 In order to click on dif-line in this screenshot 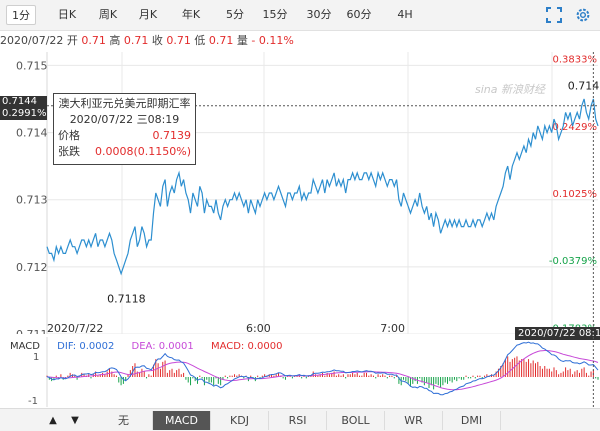, I will do `click(322, 368)`.